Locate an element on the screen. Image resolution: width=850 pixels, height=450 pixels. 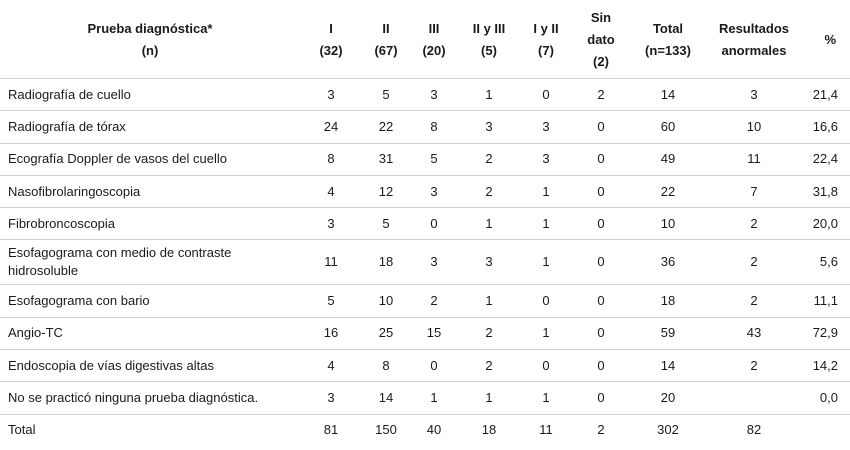
cell-total: 22 is located at coordinates (668, 192).